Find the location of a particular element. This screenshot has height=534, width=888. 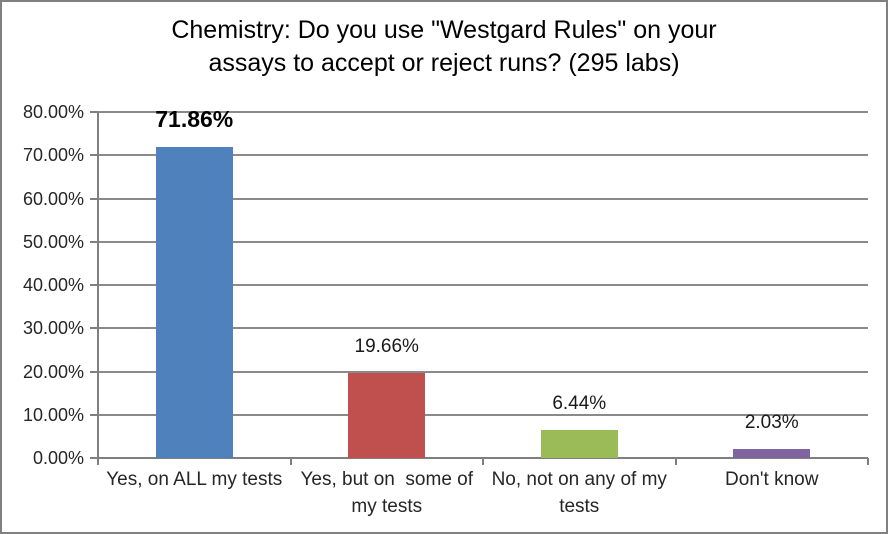

y-tick-label: 30.00% is located at coordinates (53, 328).